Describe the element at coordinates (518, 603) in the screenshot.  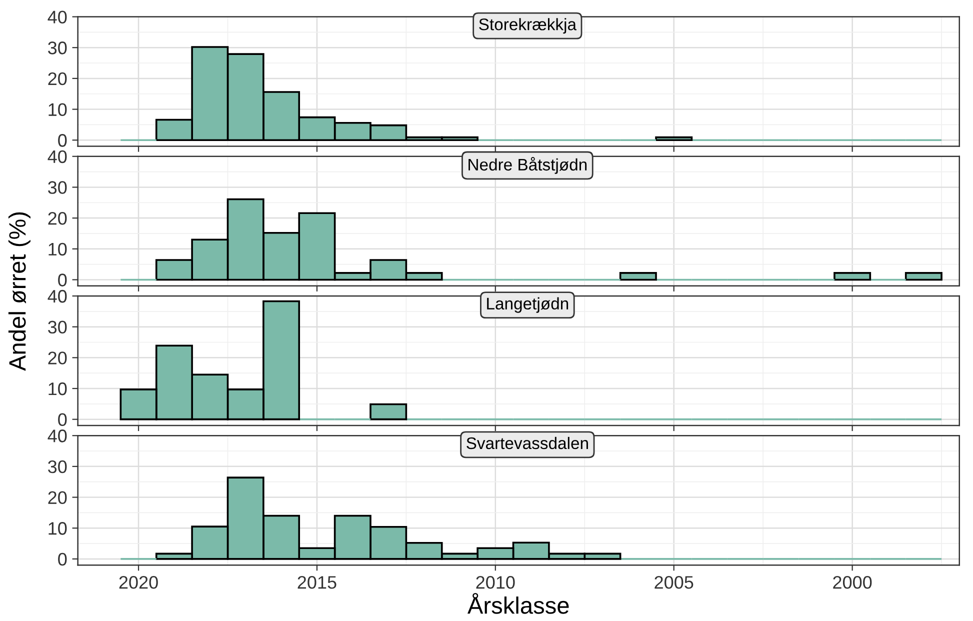
I see `x-axis-title: Årsklasse` at that location.